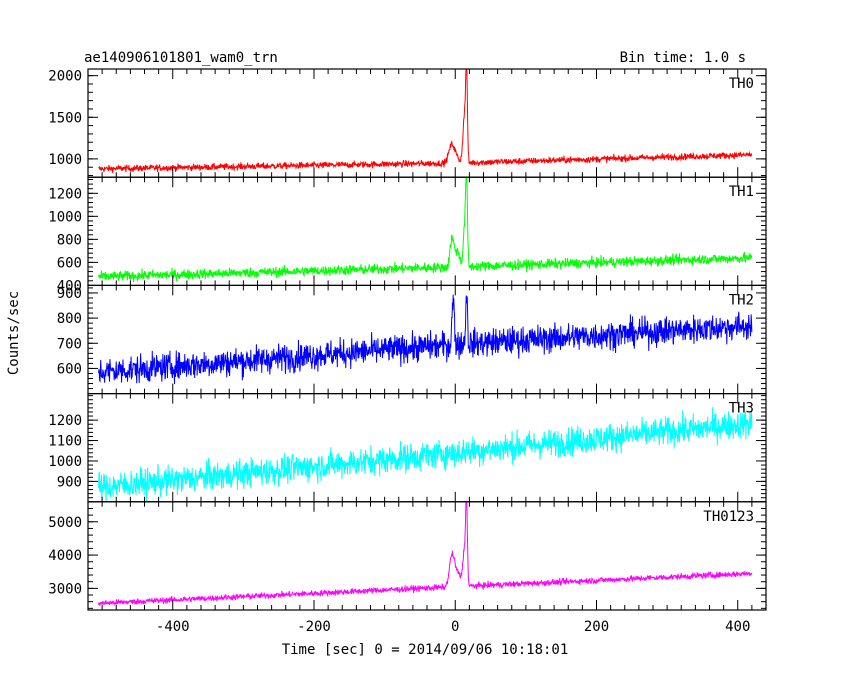 The height and width of the screenshot is (680, 850). Describe the element at coordinates (737, 627) in the screenshot. I see `x-tick-label: 400` at that location.